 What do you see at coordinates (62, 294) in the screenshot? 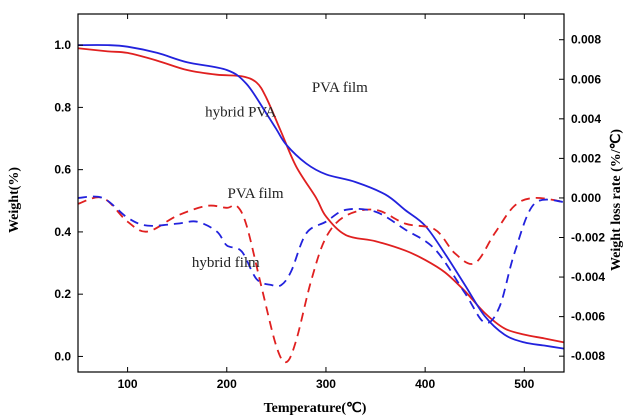
I see `y-tick-label-1: 0.2` at bounding box center [62, 294].